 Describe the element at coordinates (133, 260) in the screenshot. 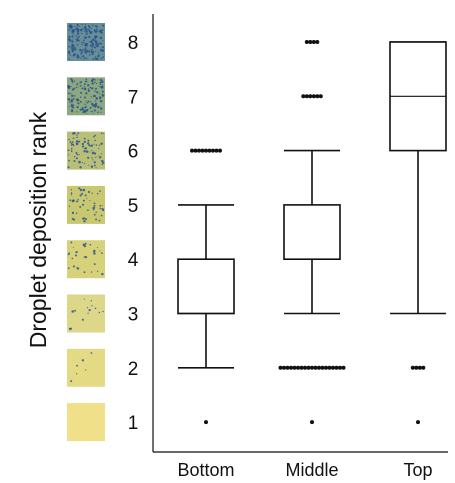

I see `y-tick-label-4: 4` at that location.